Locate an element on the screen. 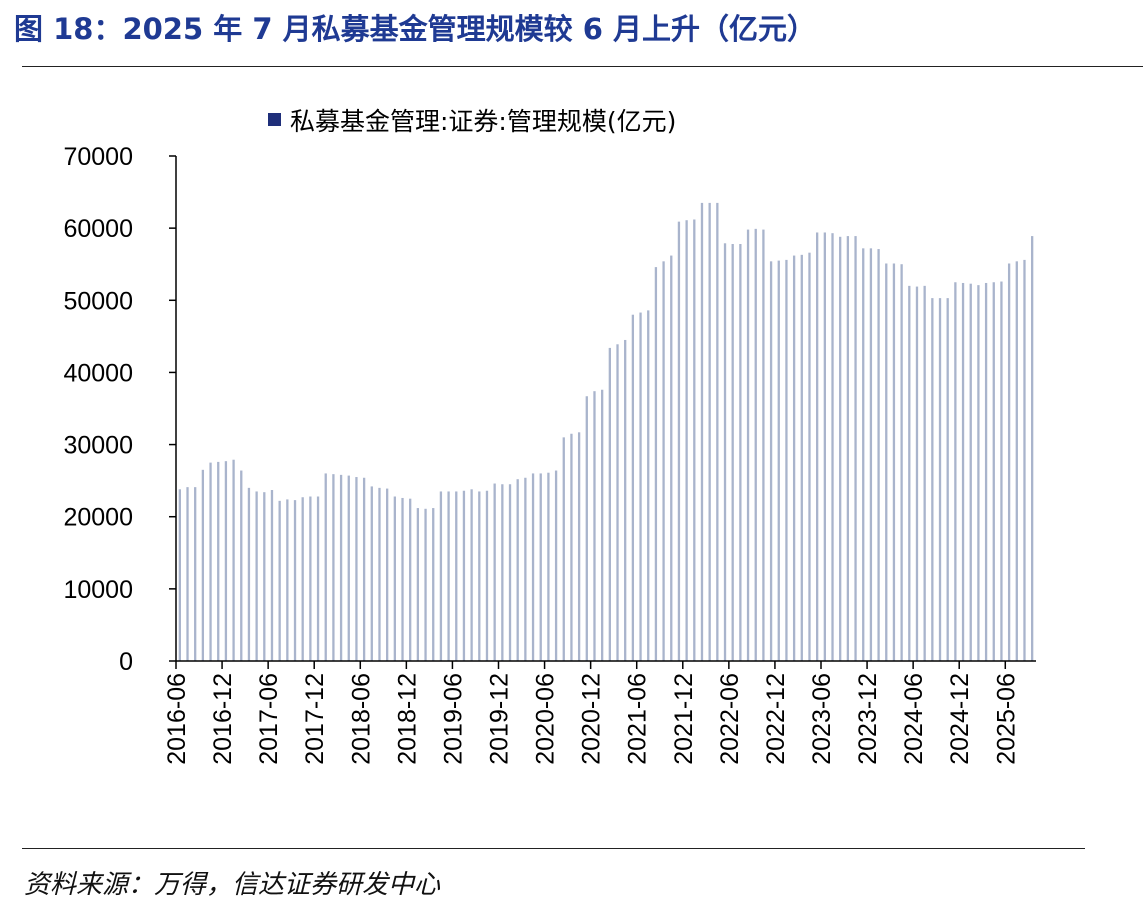 The width and height of the screenshot is (1143, 917). y-tick-label: 0 is located at coordinates (126, 662).